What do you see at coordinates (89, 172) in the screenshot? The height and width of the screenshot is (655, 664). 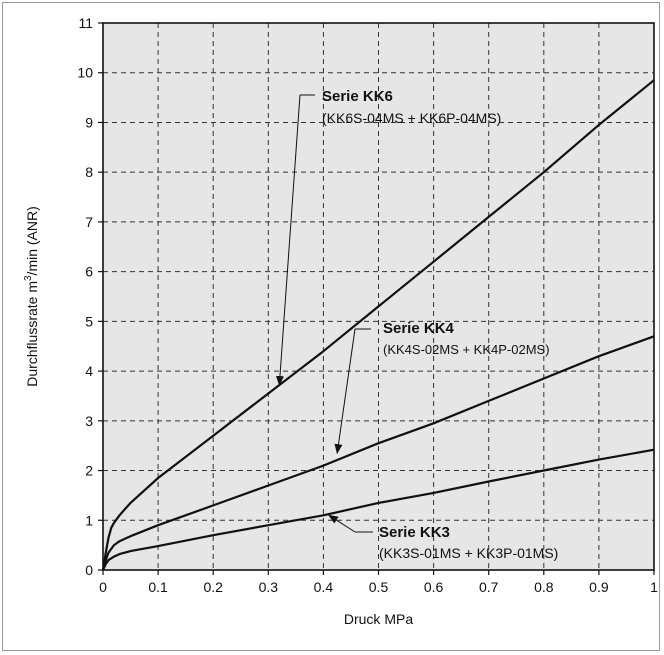 I see `y-tick-label: 8` at bounding box center [89, 172].